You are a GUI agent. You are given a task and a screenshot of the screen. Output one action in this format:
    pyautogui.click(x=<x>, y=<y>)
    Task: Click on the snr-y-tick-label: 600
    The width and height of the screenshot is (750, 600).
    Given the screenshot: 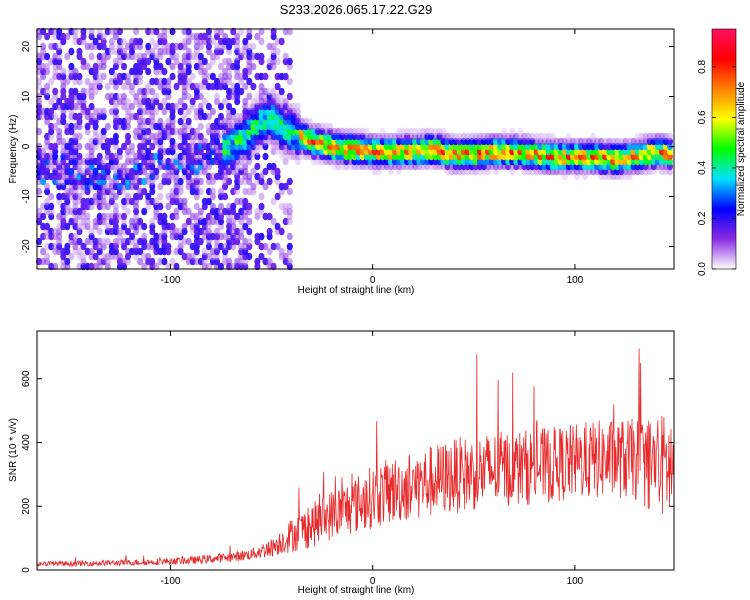 What is the action you would take?
    pyautogui.click(x=26, y=378)
    